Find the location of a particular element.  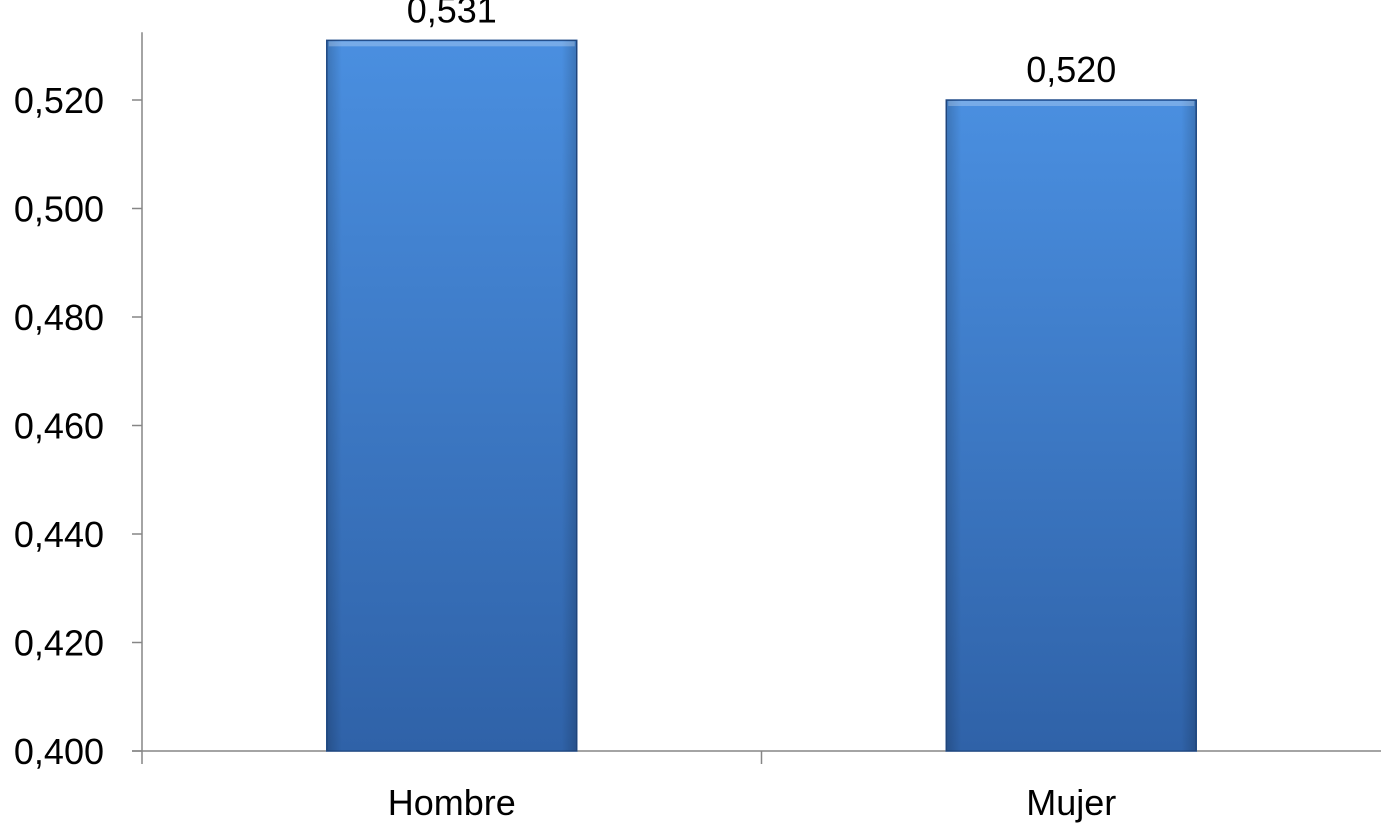

y-tick-label: 0,480 is located at coordinates (59, 317).